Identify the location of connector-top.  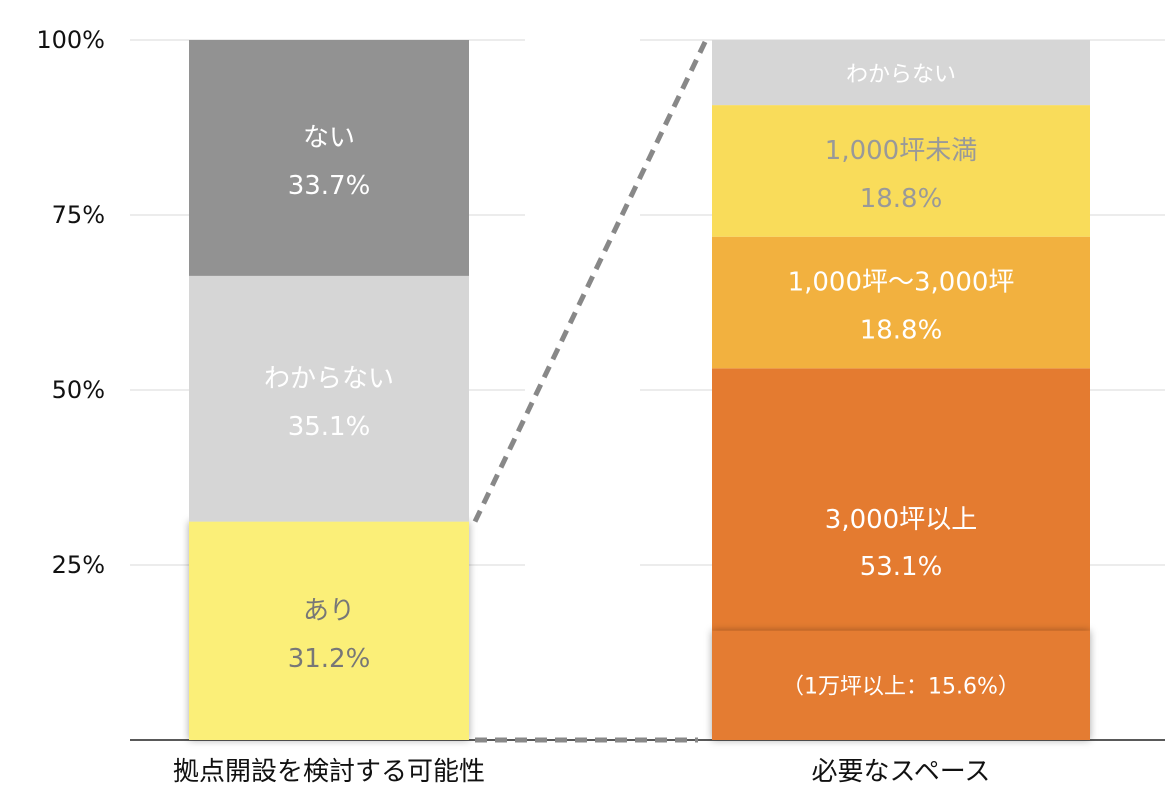
(590, 280).